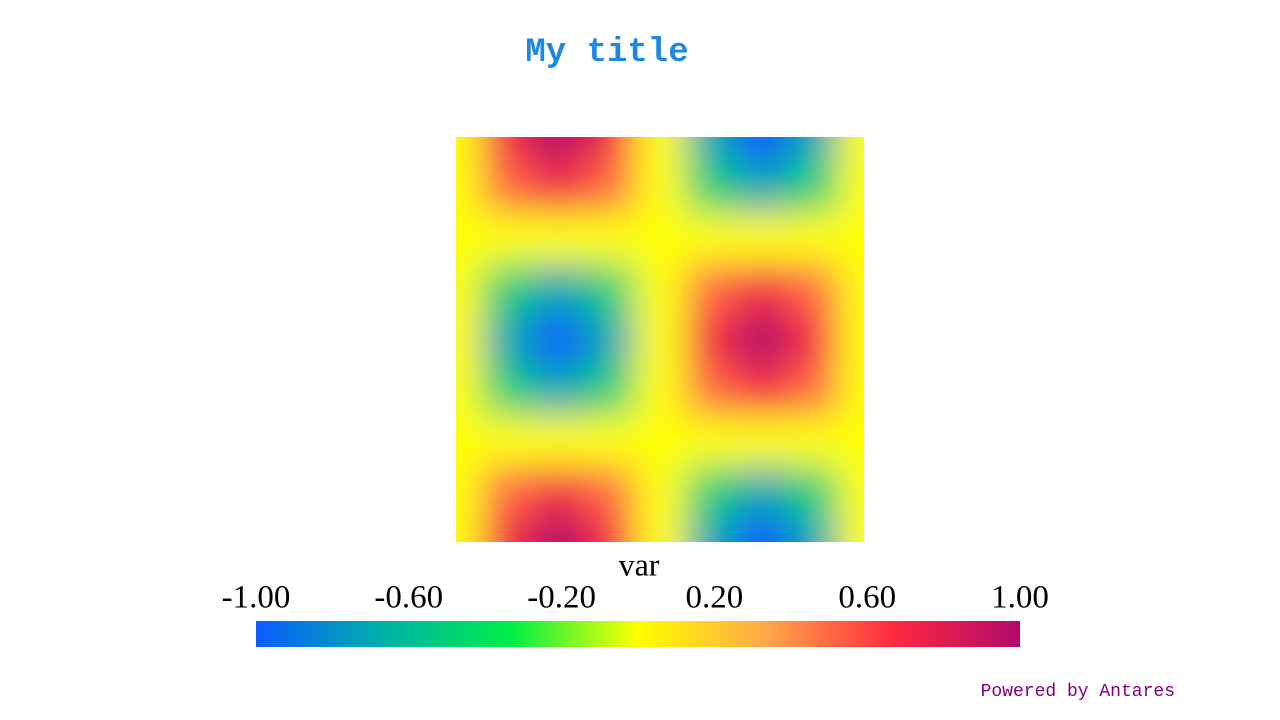  I want to click on colorbar-tick-label: -0.20, so click(561, 598).